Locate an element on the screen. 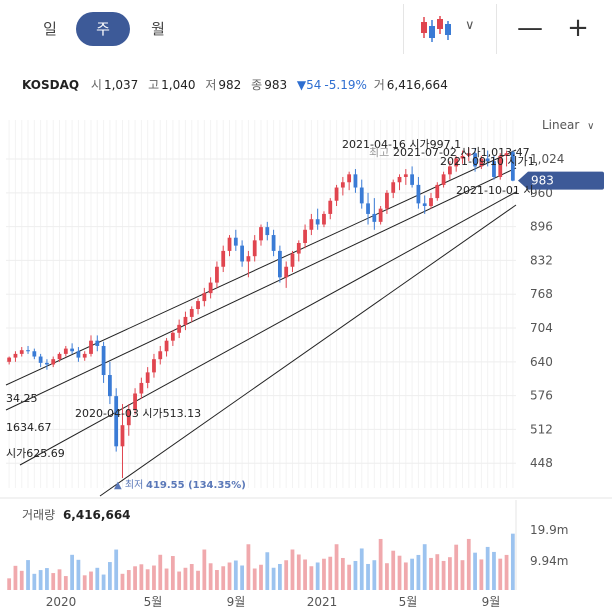 Image resolution: width=612 pixels, height=612 pixels. x-tick-label: 9월 is located at coordinates (491, 602).